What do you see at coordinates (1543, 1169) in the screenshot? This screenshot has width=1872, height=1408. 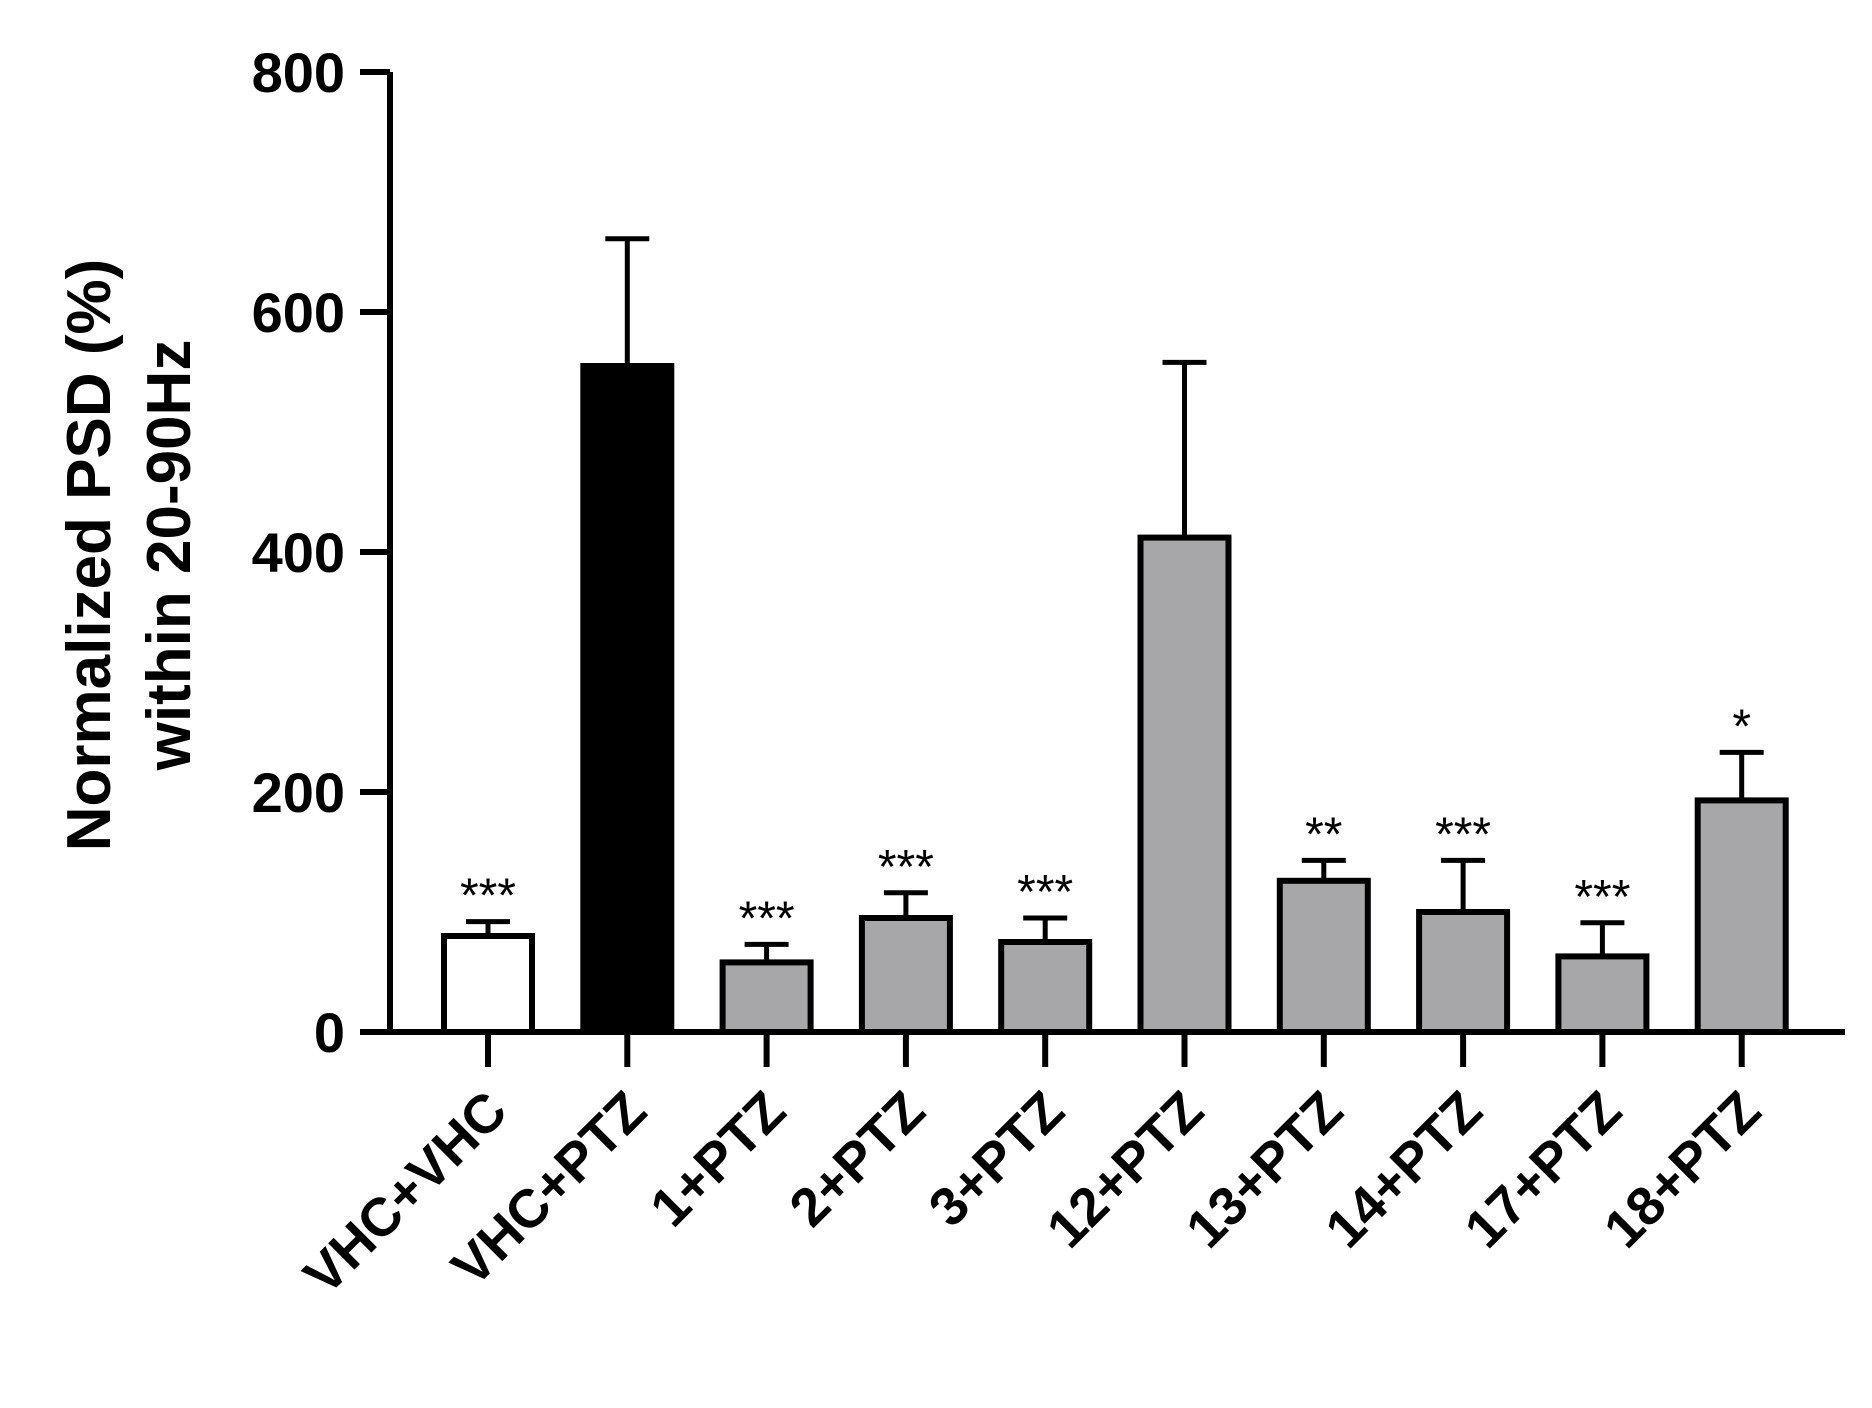 I see `x-tick-label: 17+PTZ` at bounding box center [1543, 1169].